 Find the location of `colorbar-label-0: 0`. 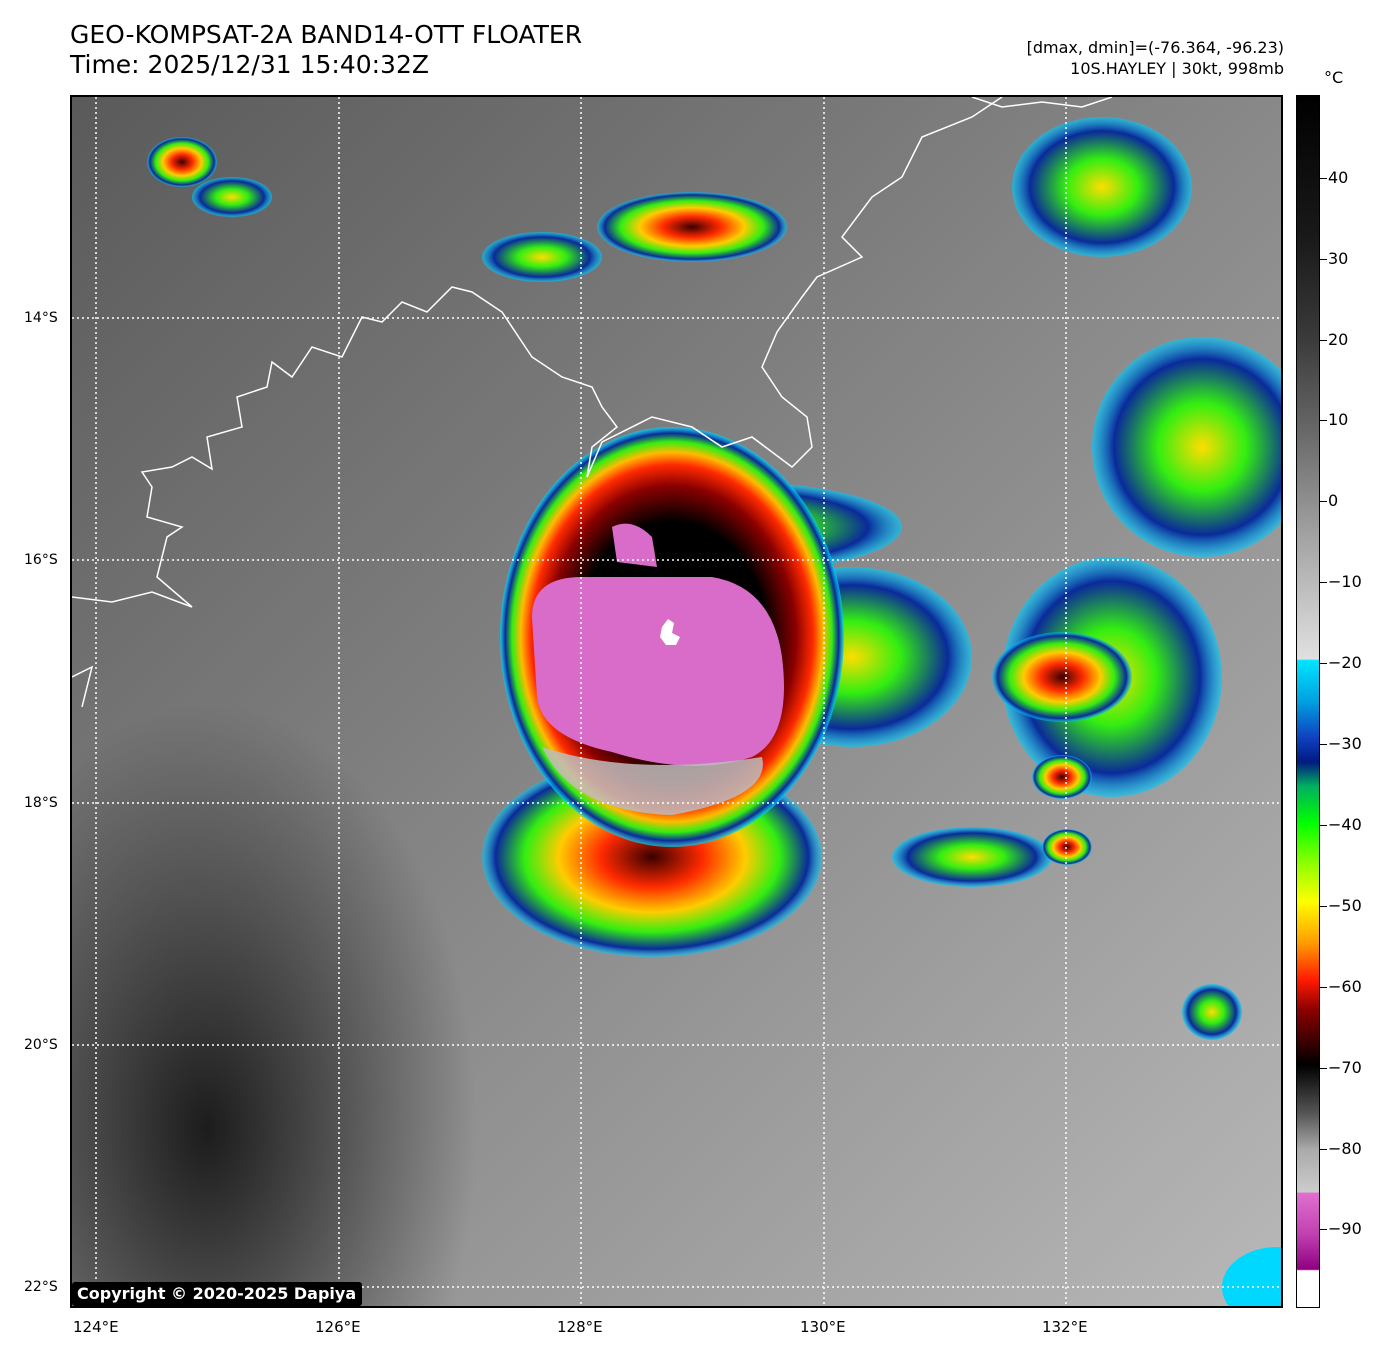

colorbar-label-0: 0 is located at coordinates (1333, 500).